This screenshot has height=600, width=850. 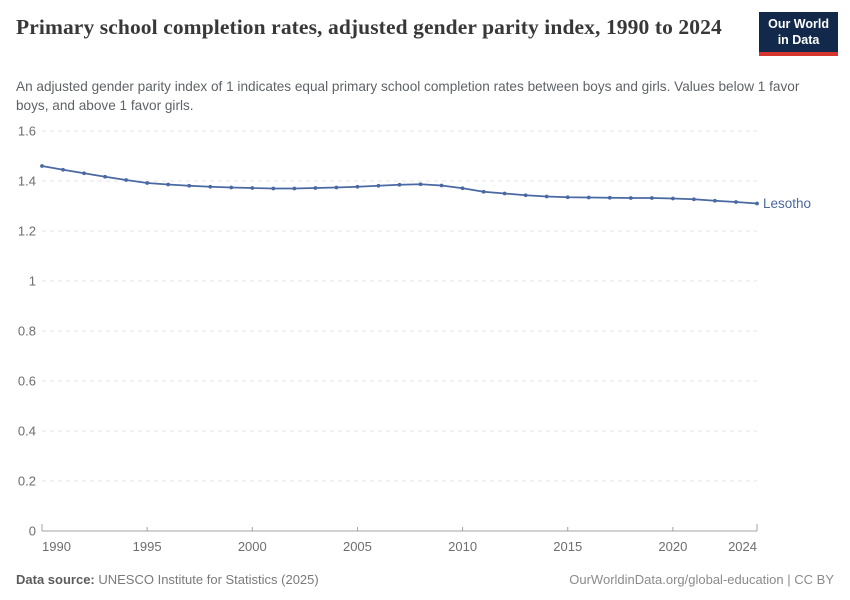 What do you see at coordinates (357, 546) in the screenshot?
I see `x-tick-label: 2005` at bounding box center [357, 546].